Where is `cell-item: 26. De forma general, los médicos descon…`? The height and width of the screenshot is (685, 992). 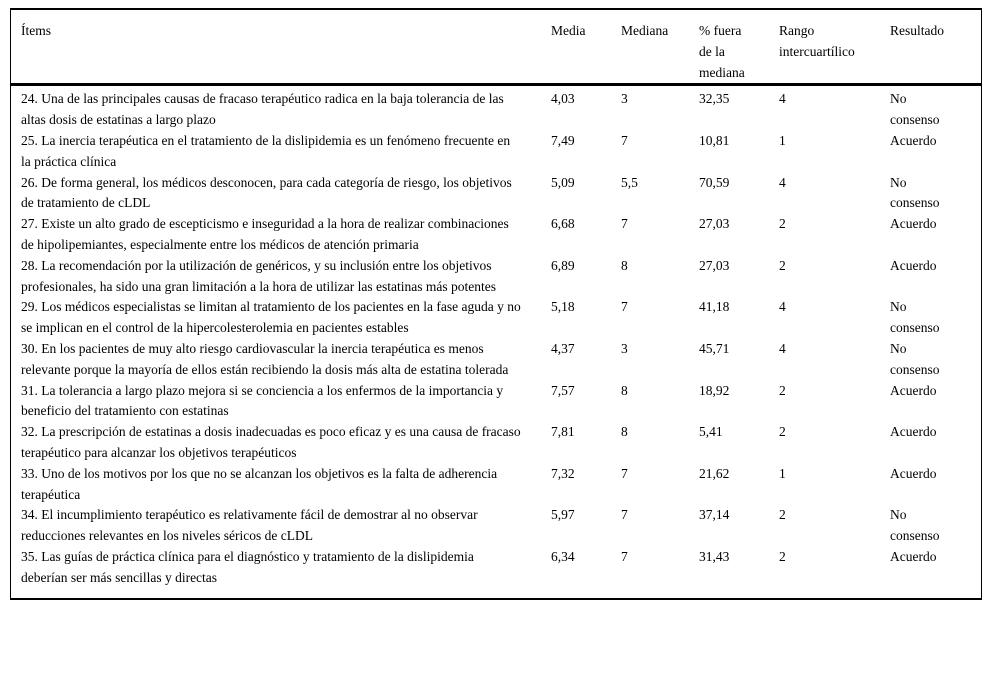 cell-item: 26. De forma general, los médicos descon… is located at coordinates (281, 194).